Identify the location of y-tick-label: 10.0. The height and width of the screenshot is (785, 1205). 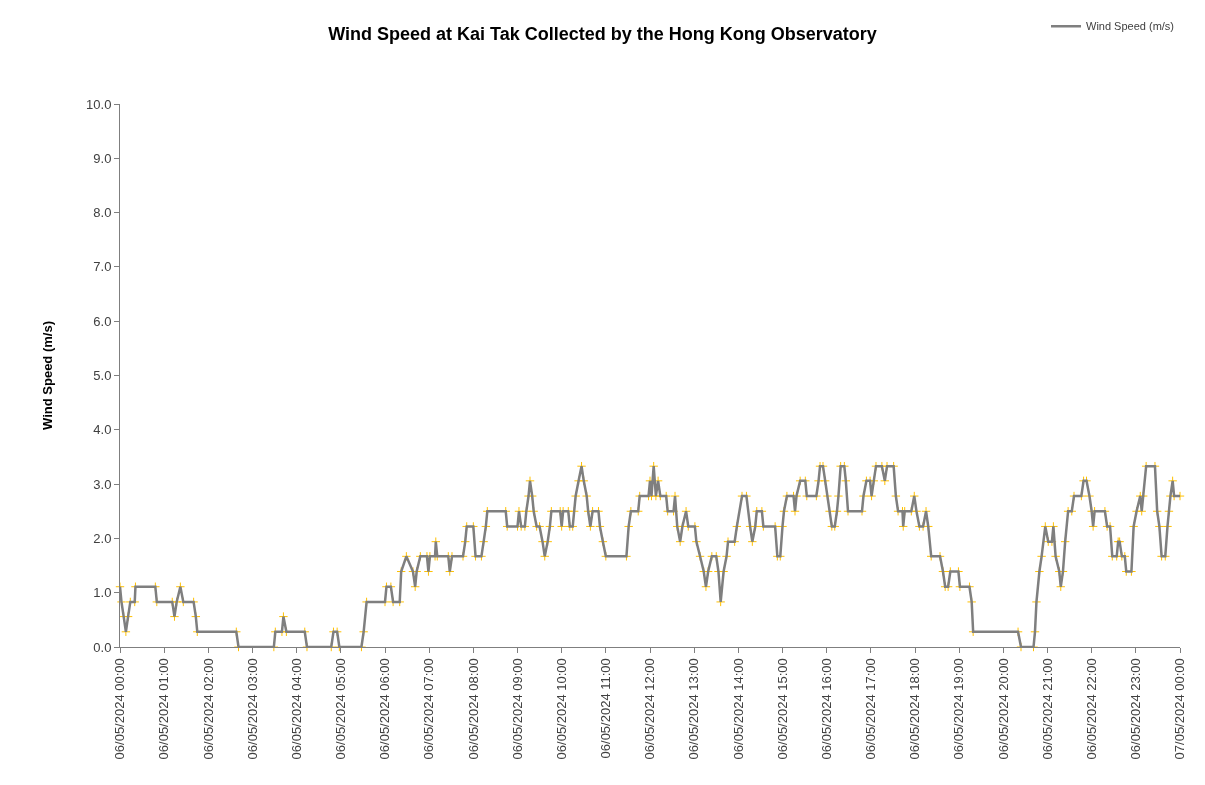
(99, 104).